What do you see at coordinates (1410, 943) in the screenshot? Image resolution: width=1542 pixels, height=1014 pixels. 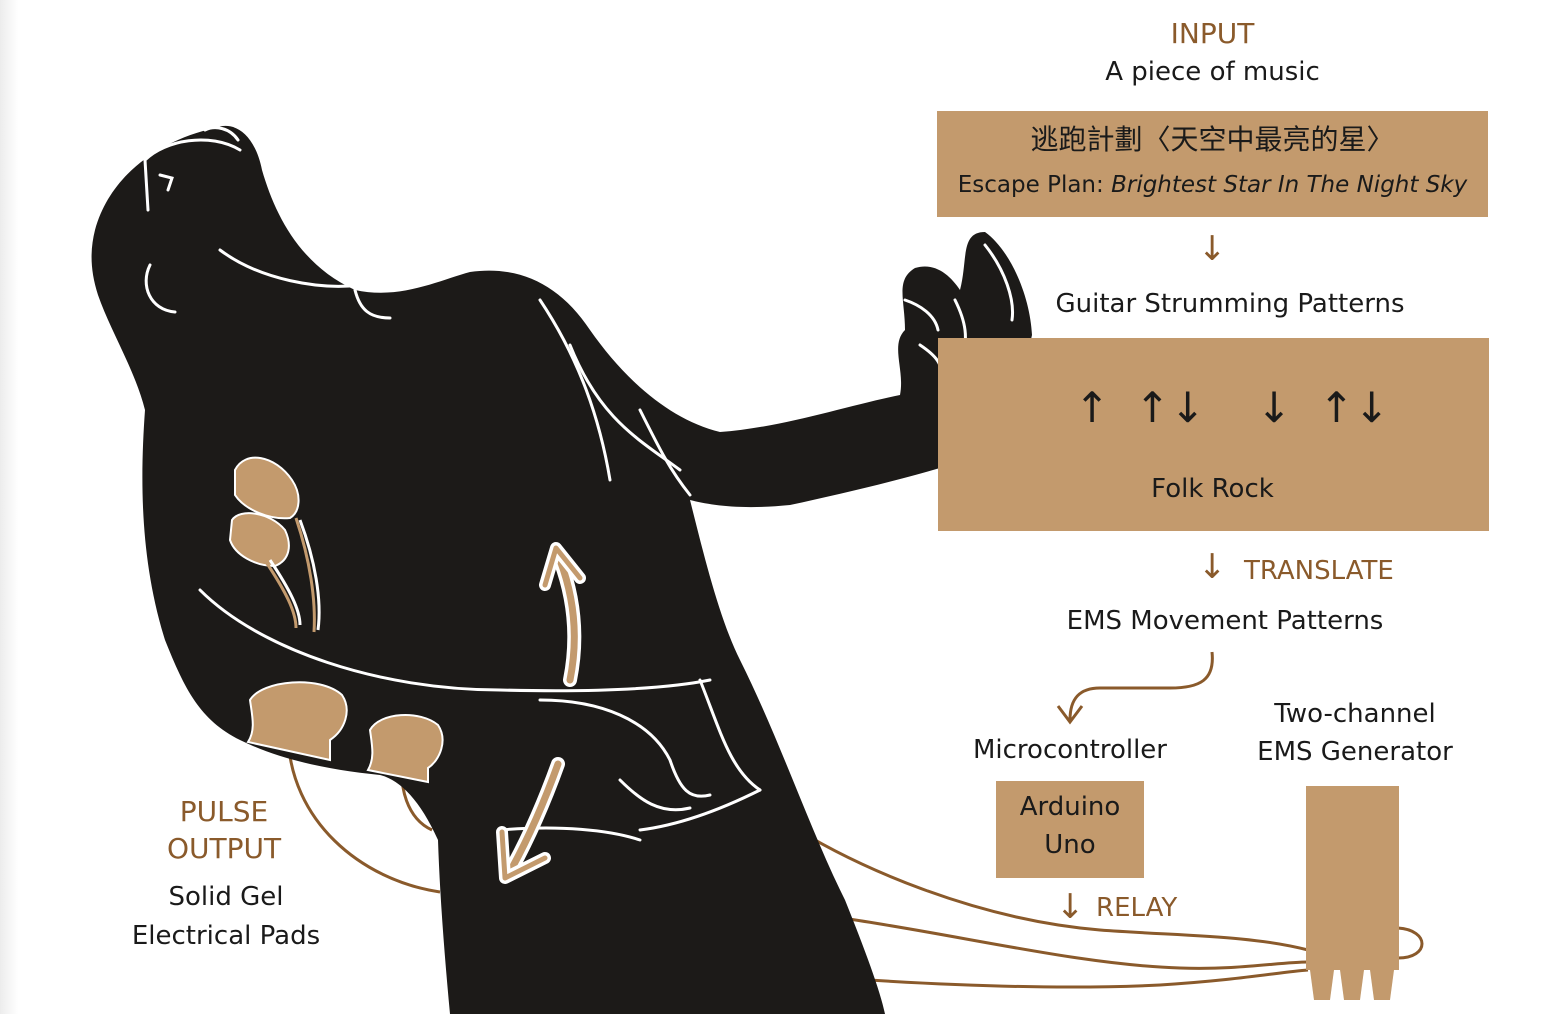 I see `generator-hook` at bounding box center [1410, 943].